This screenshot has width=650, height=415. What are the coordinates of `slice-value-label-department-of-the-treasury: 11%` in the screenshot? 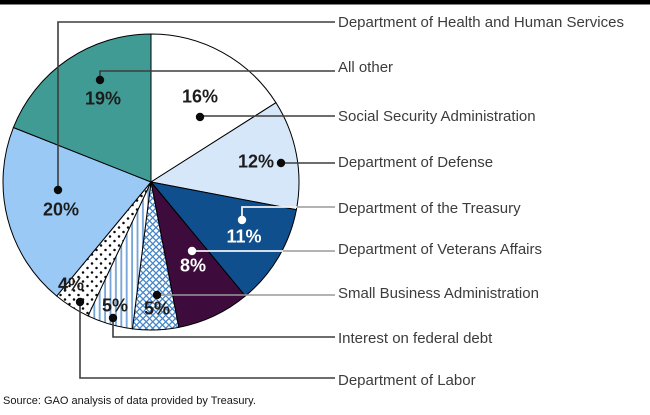 It's located at (244, 236).